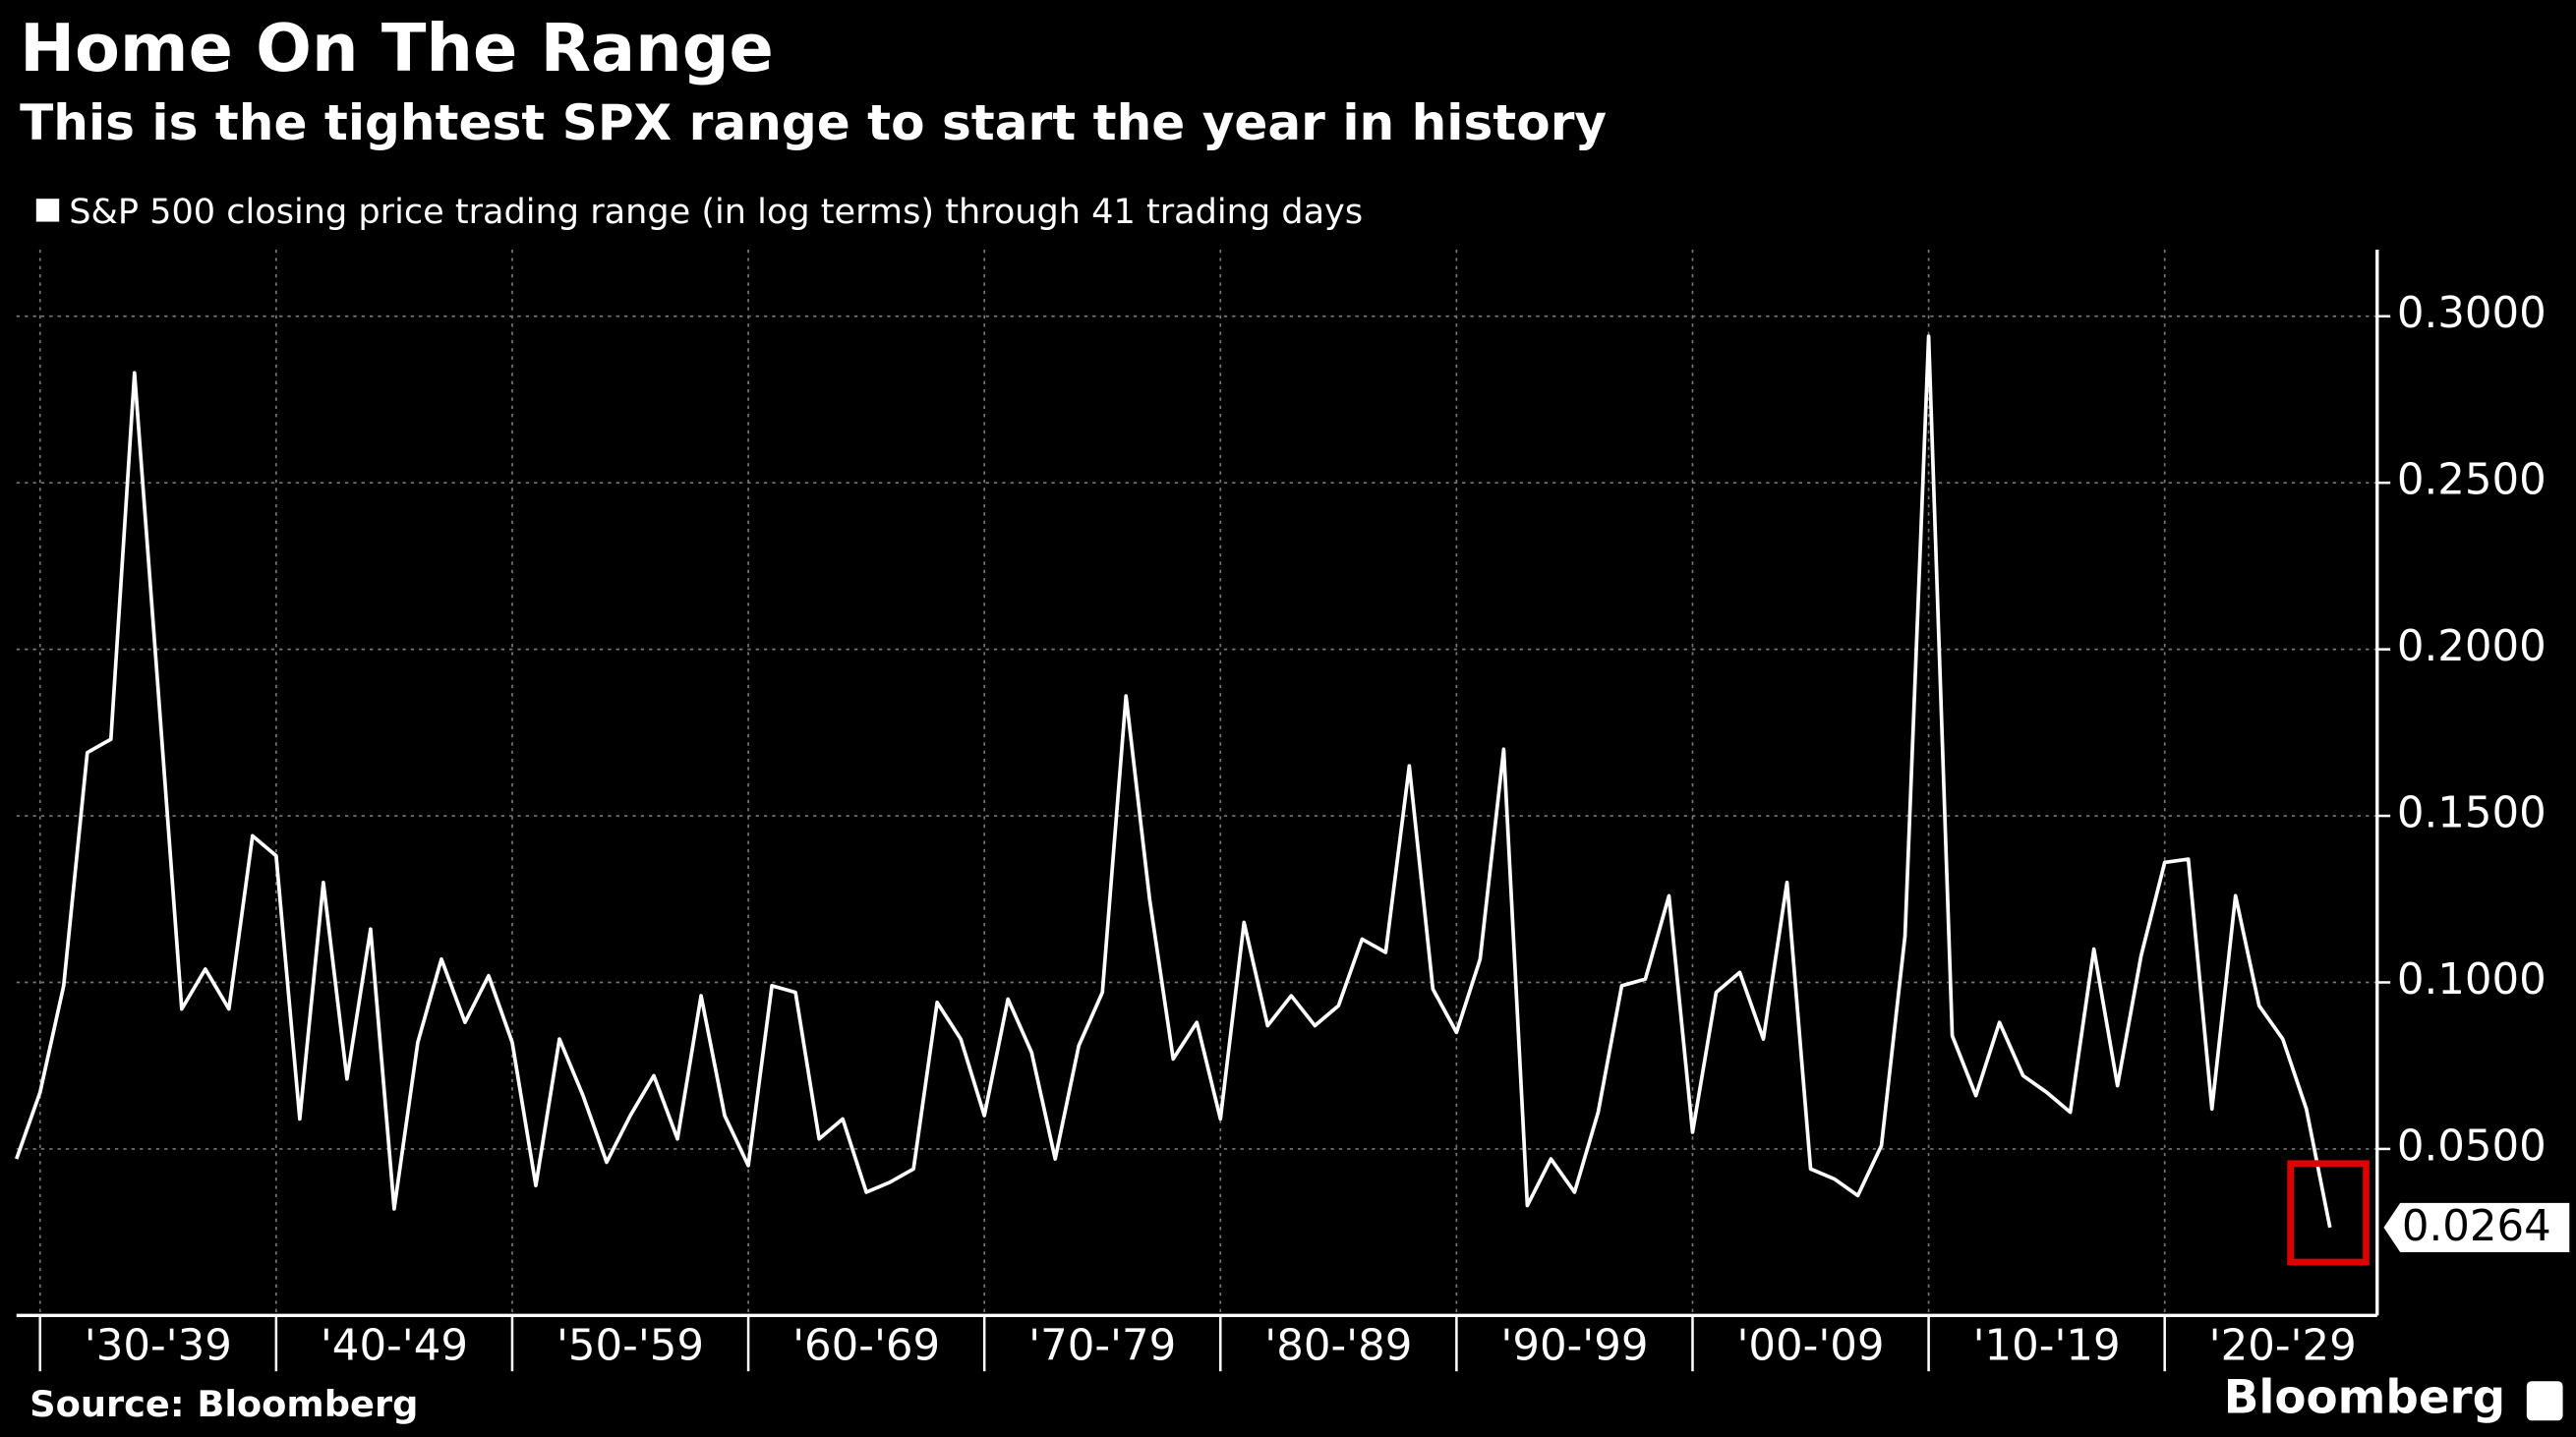 Image resolution: width=2576 pixels, height=1437 pixels. I want to click on y-tick-label: 0.2500, so click(2472, 480).